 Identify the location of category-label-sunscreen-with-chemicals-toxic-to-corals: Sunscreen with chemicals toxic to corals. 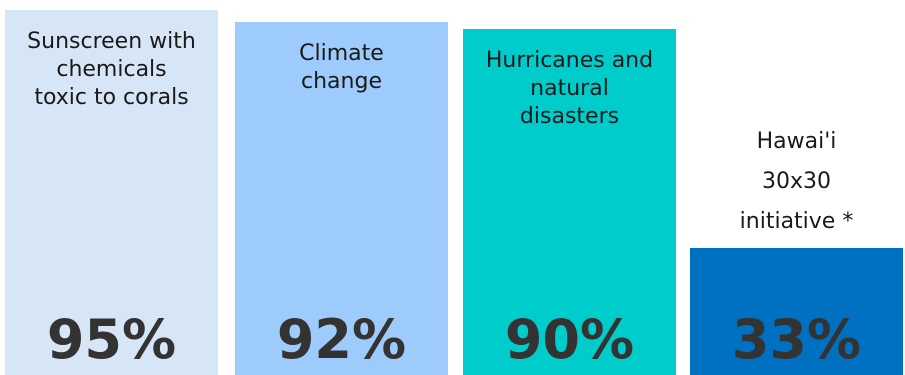
(111, 70).